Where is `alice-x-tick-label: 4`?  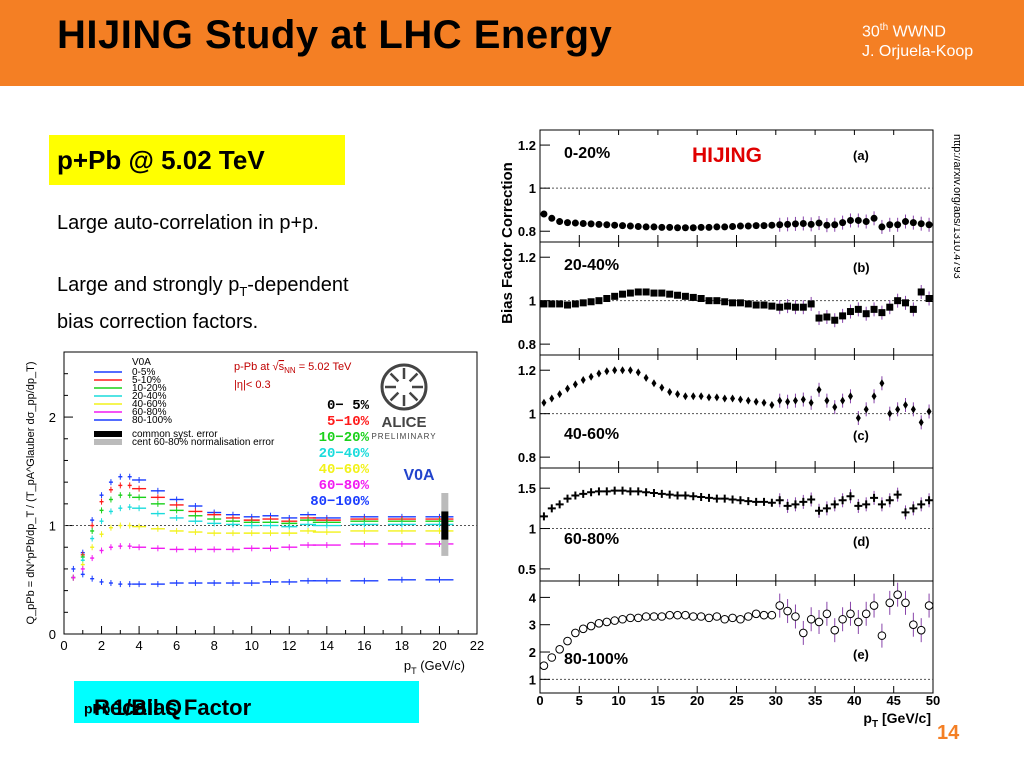 alice-x-tick-label: 4 is located at coordinates (138, 645).